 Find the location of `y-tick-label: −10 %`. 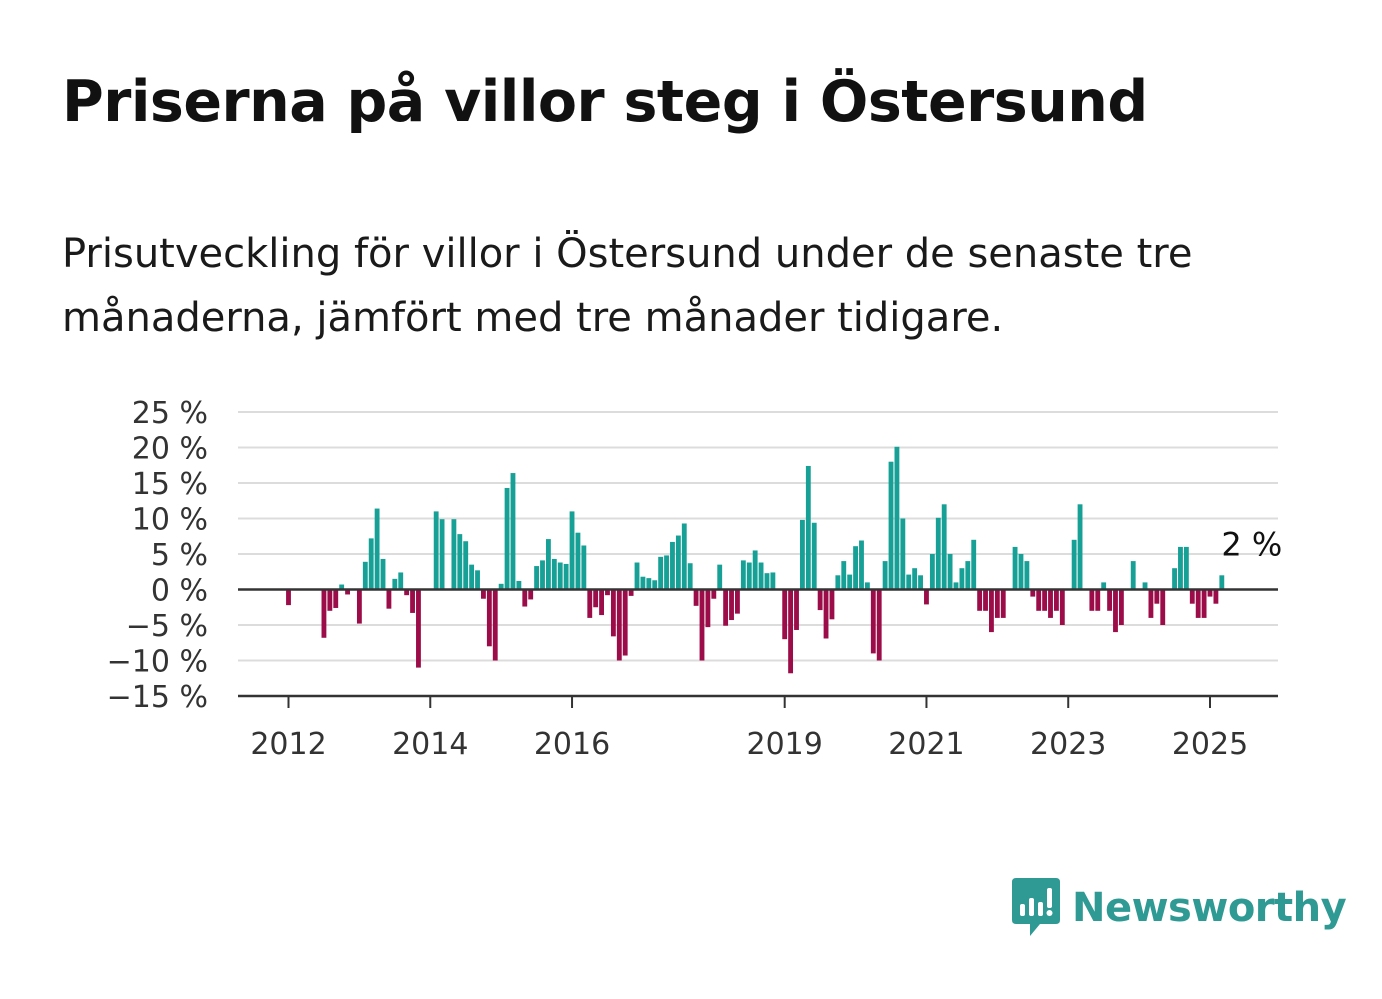

y-tick-label: −10 % is located at coordinates (157, 662).